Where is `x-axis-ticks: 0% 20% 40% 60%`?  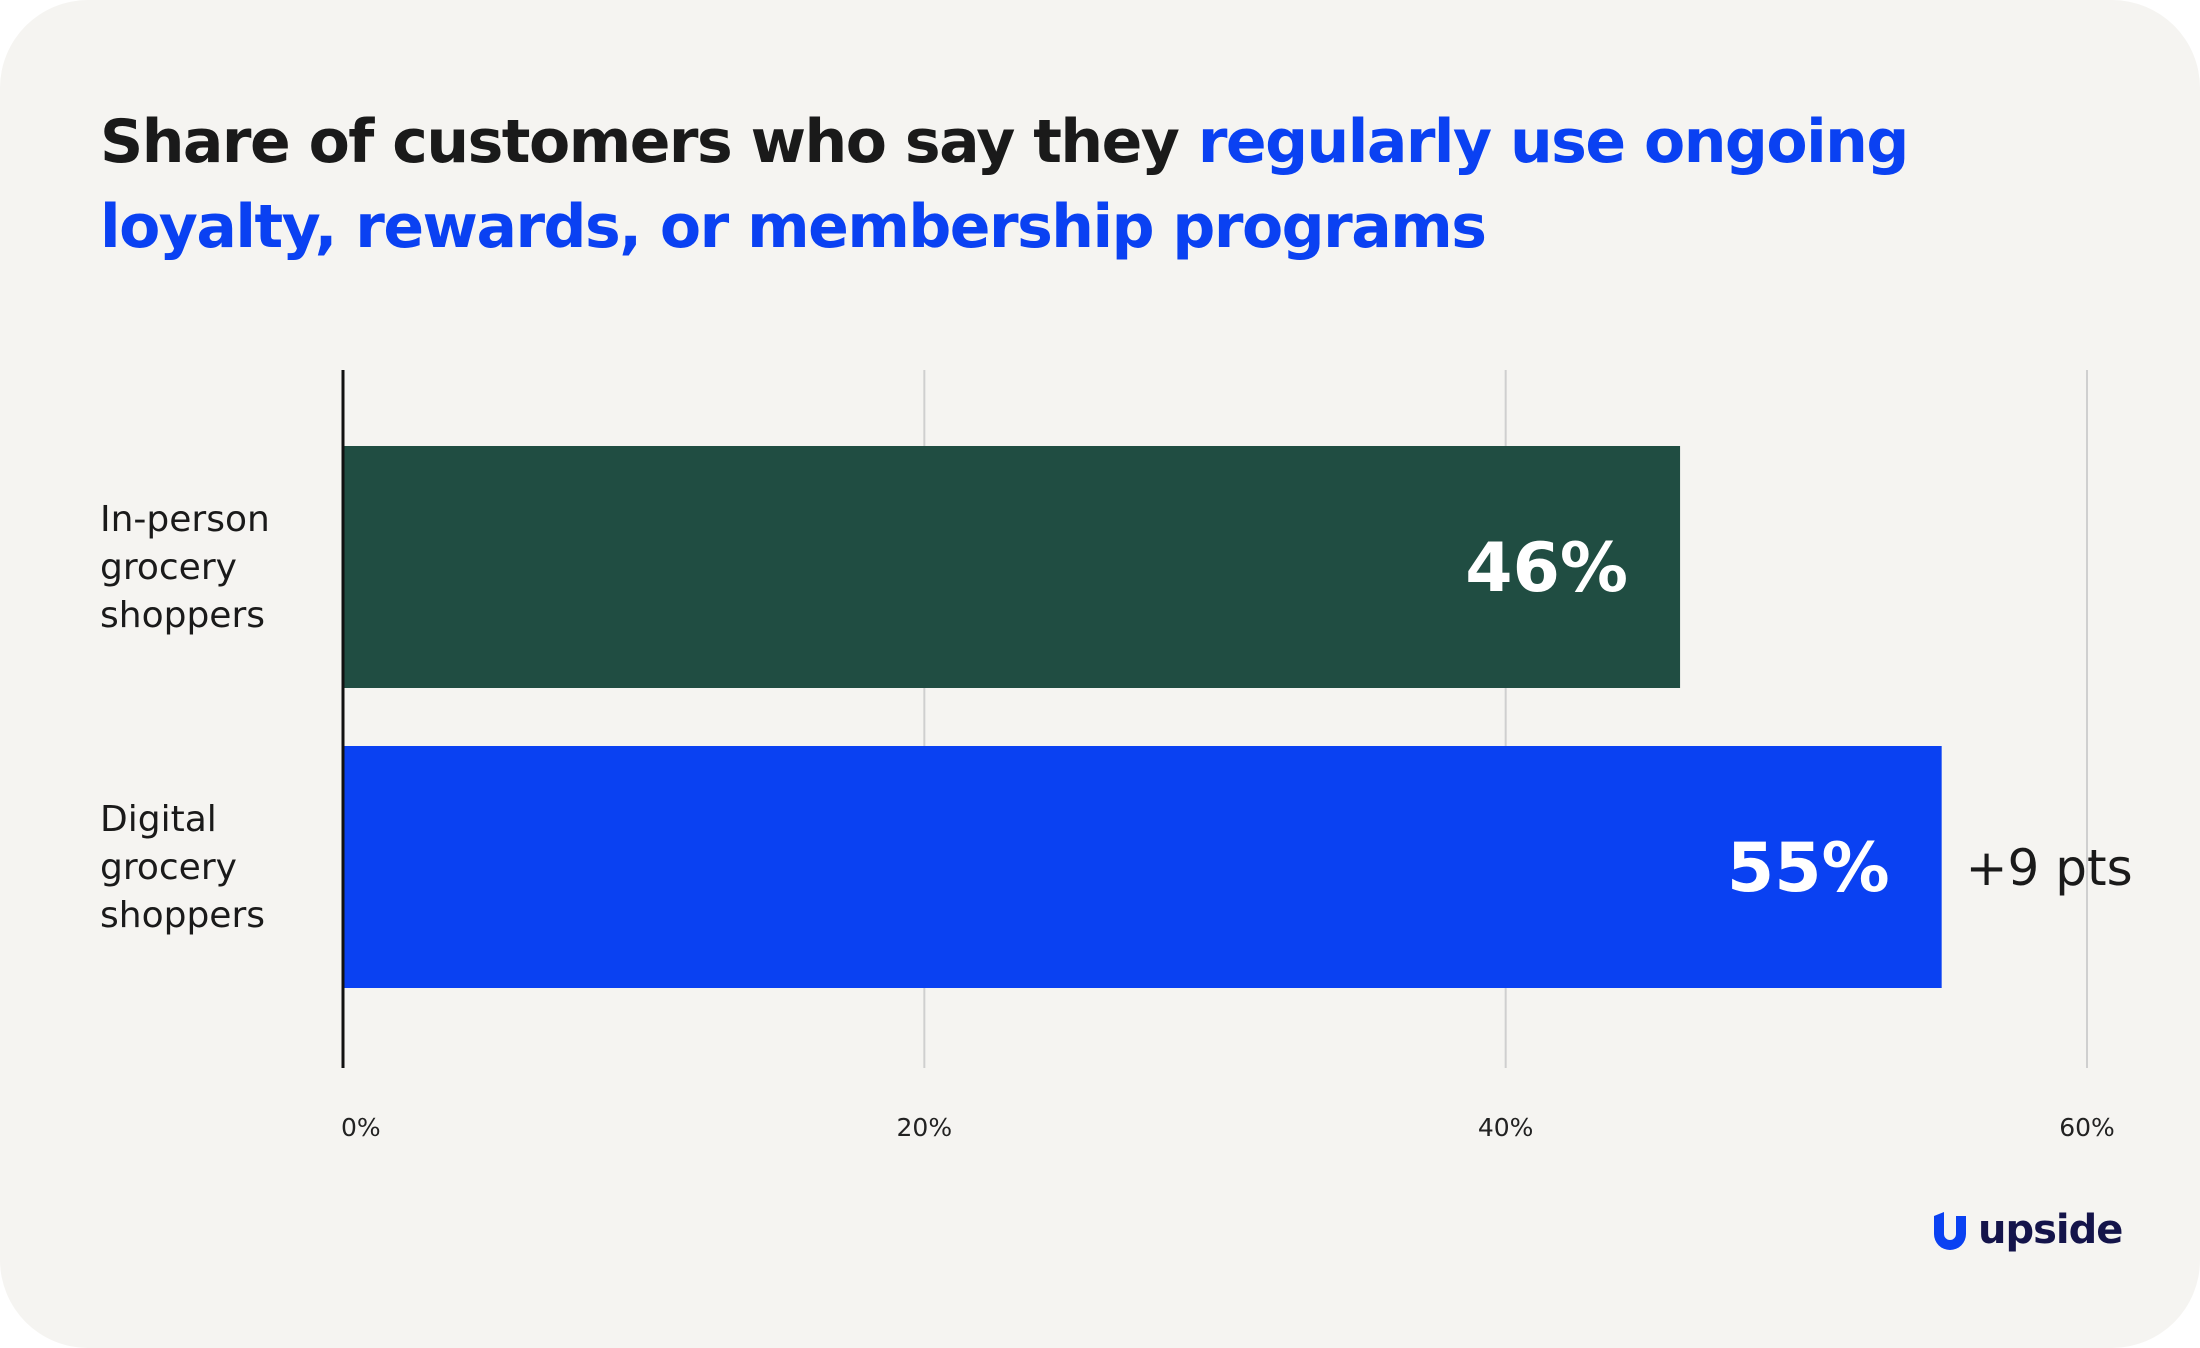 x-axis-ticks: 0% 20% 40% 60% is located at coordinates (1228, 1127).